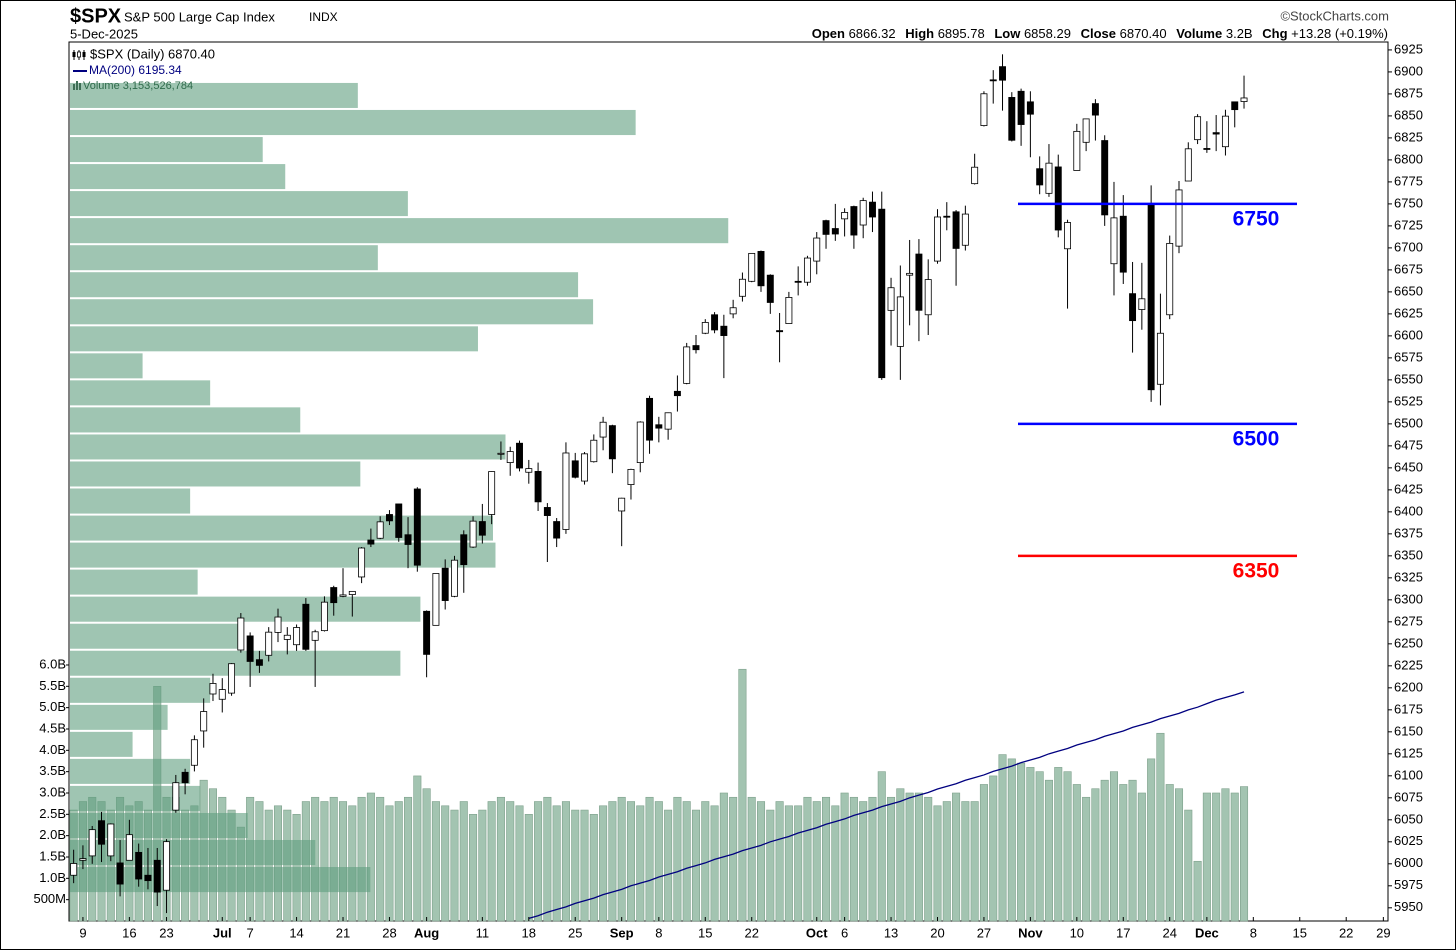 The image size is (1456, 950). I want to click on levels-layer: 6750 6500 6350, so click(1157, 392).